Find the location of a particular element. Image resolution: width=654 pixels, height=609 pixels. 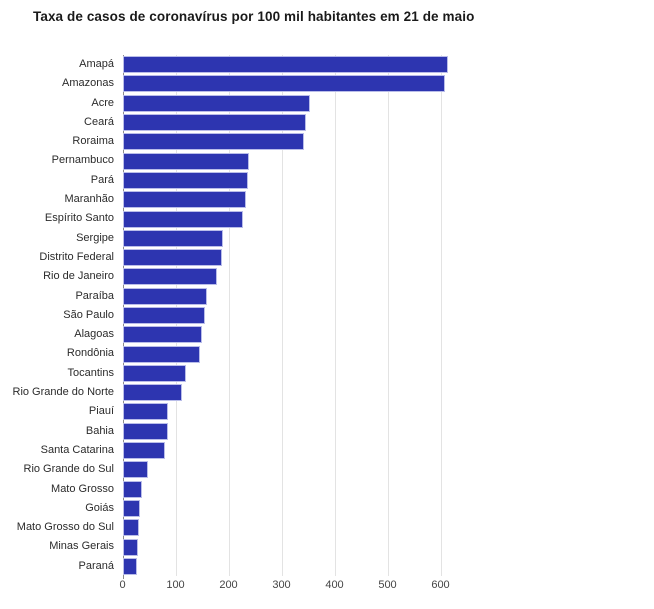

table-row: Acre is located at coordinates (327, 103).